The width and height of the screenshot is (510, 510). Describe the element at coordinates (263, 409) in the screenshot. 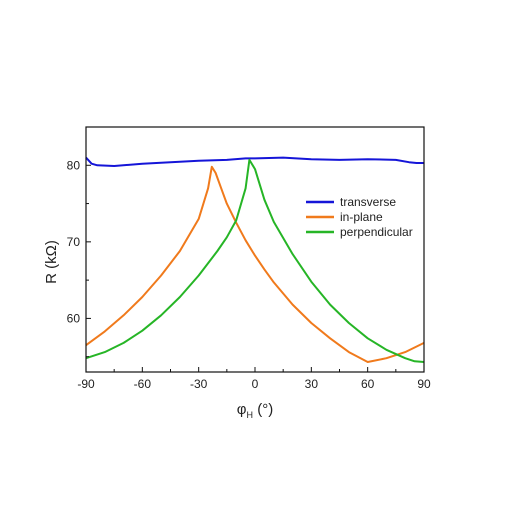

I see `x-axis-label-unit: (°)` at that location.